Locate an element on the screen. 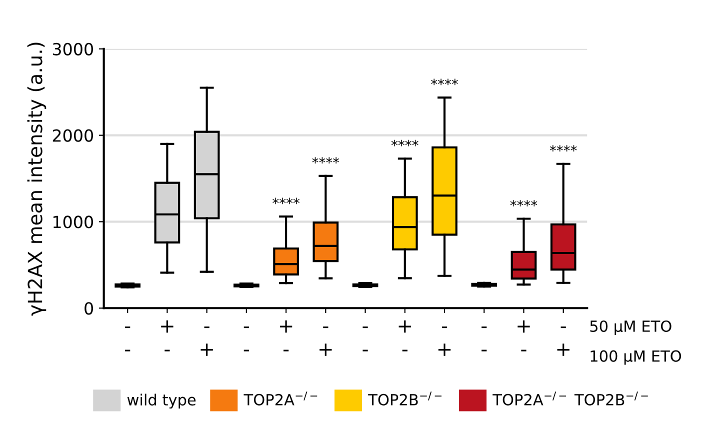  y-tick-label: 3000 is located at coordinates (72, 49).